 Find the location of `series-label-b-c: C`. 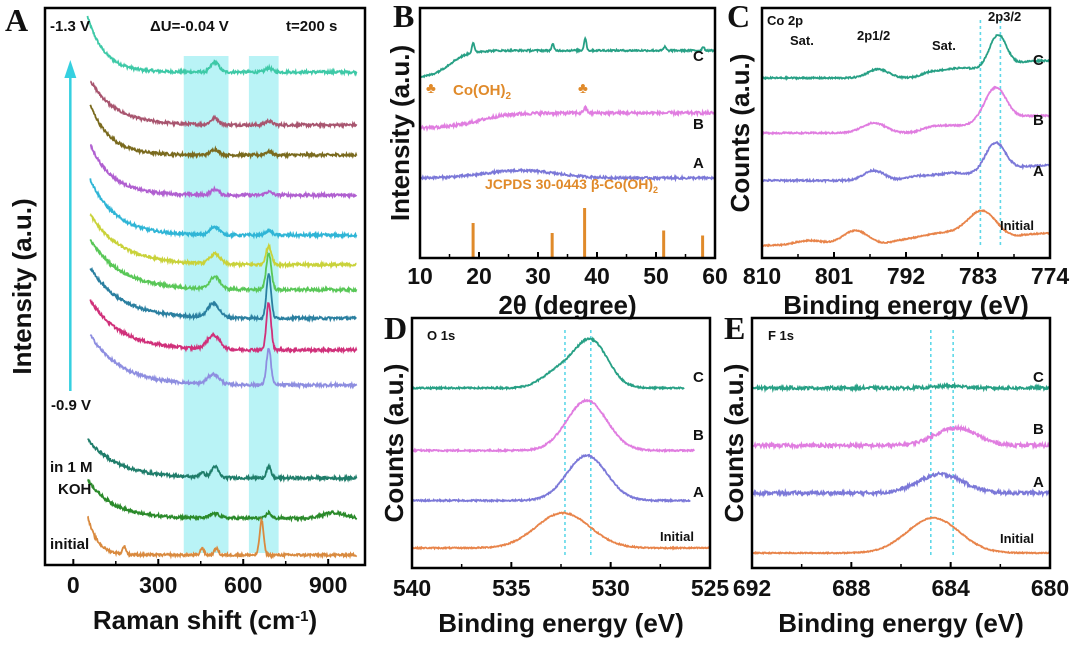

series-label-b-c: C is located at coordinates (698, 56).